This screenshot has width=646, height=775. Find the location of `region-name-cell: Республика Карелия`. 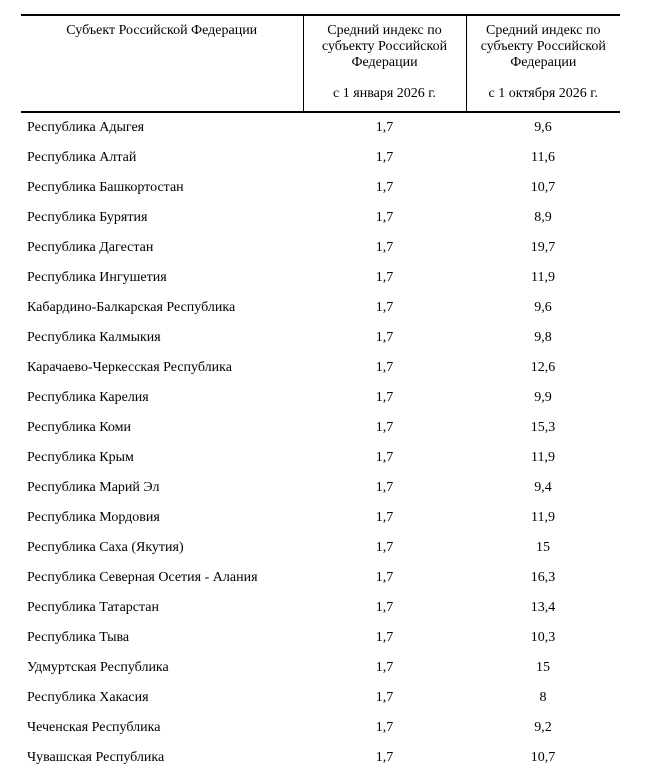

region-name-cell: Республика Карелия is located at coordinates (88, 397).